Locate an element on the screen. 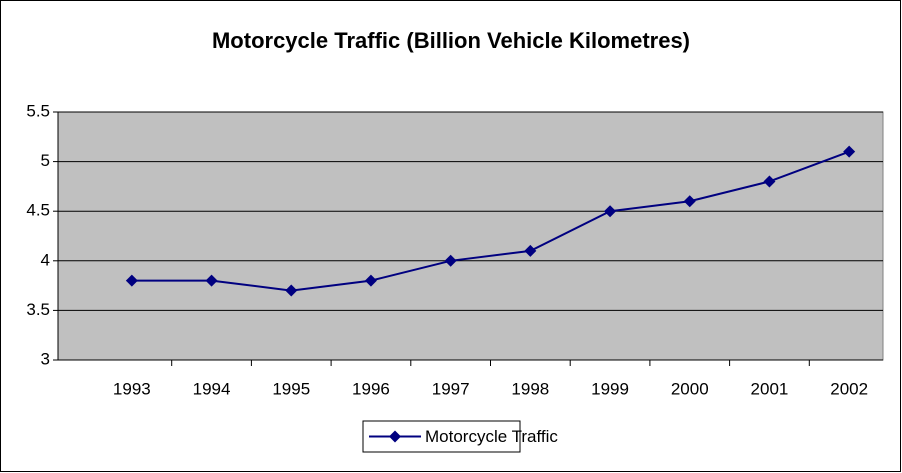 The height and width of the screenshot is (473, 902). x-tick-label: 2000 is located at coordinates (690, 388).